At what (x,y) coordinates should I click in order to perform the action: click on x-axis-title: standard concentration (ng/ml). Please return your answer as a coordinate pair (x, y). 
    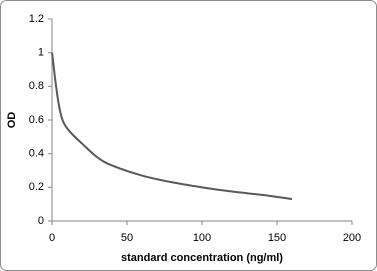
    Looking at the image, I should click on (202, 258).